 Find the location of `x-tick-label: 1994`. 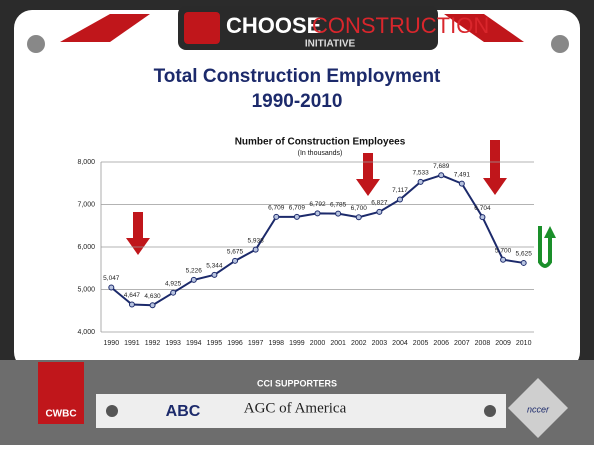

x-tick-label: 1994 is located at coordinates (194, 343).